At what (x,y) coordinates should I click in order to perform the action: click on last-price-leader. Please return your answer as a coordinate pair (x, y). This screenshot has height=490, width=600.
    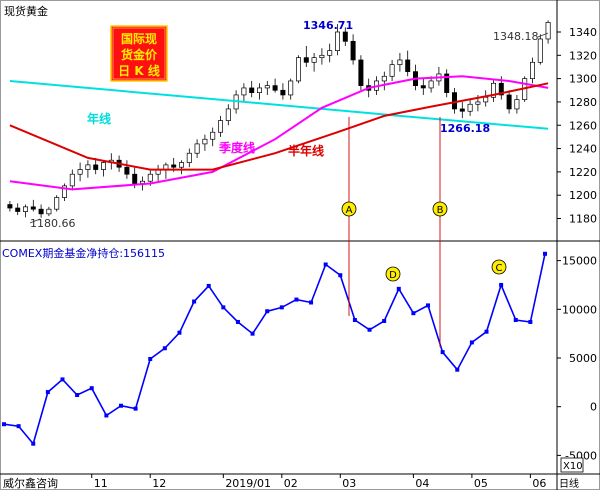
    Looking at the image, I should click on (543, 35).